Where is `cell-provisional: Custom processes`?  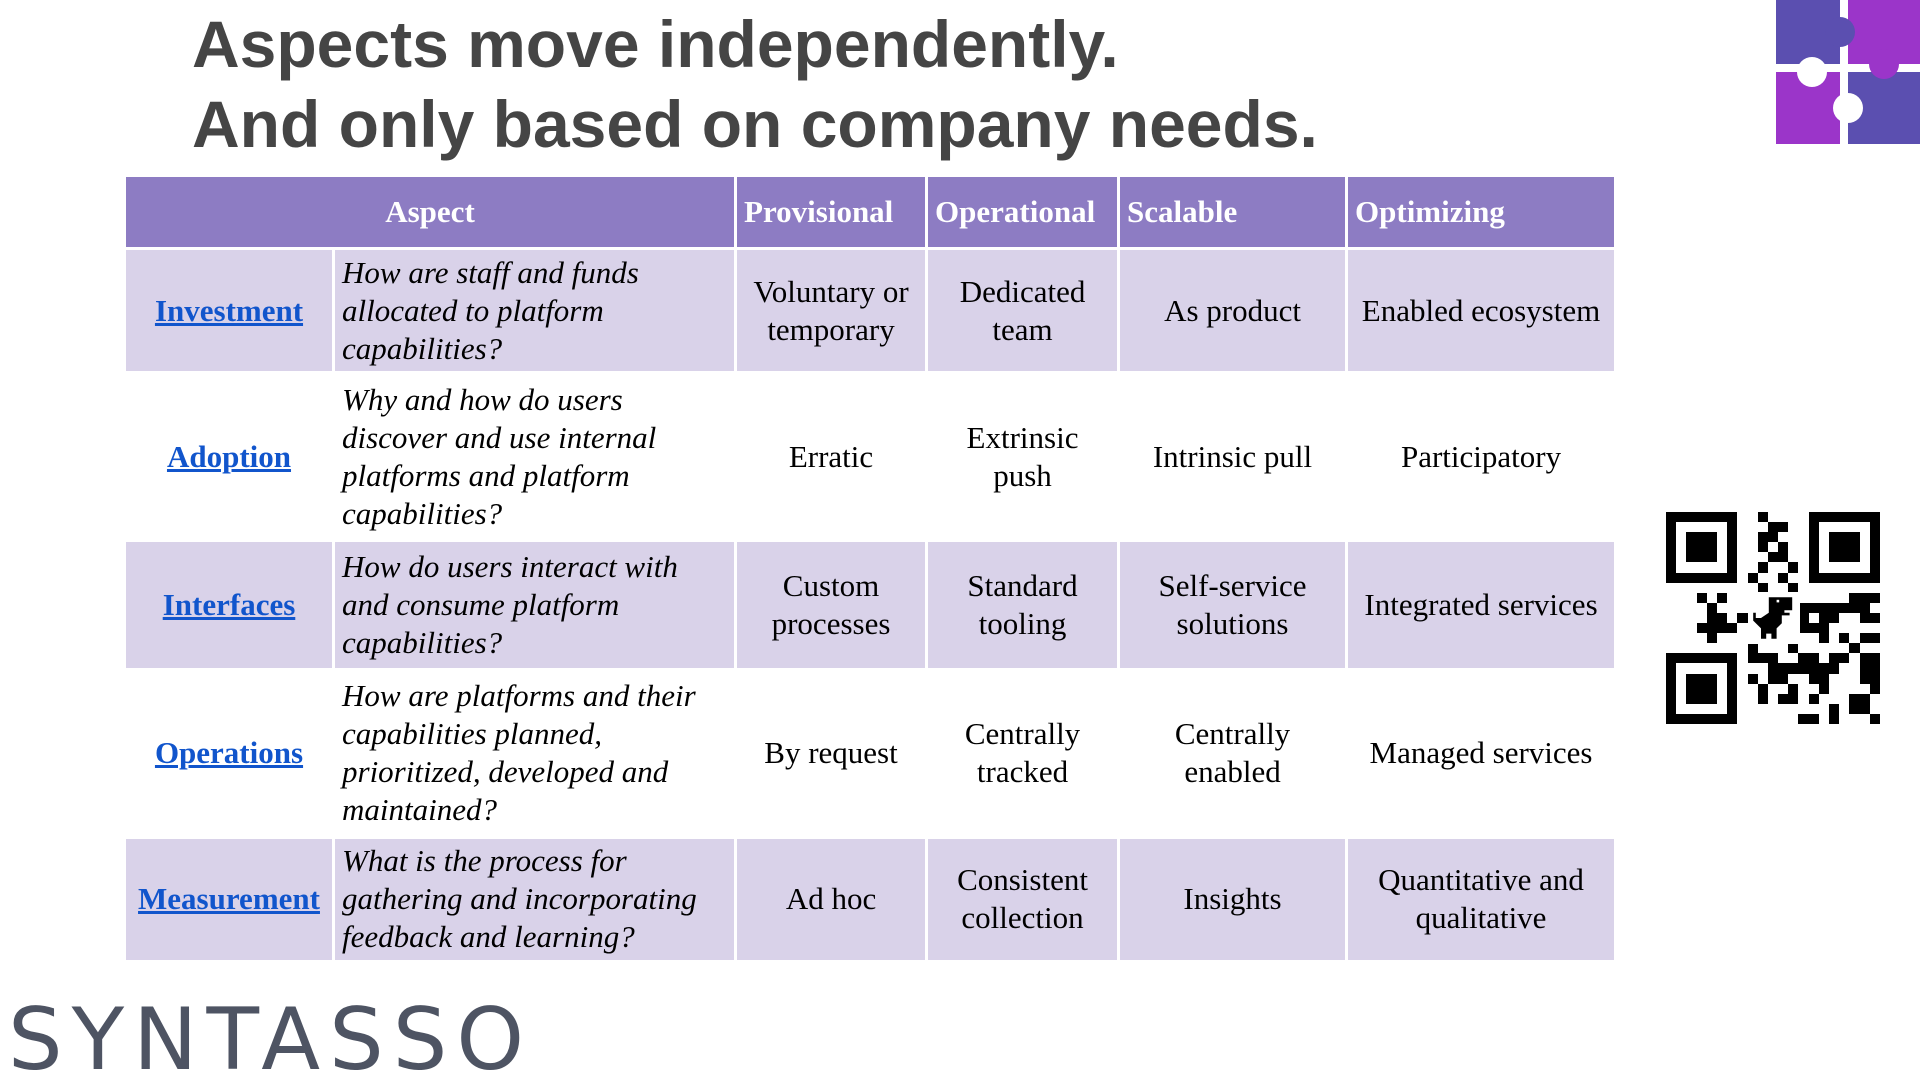
cell-provisional: Custom processes is located at coordinates (831, 605).